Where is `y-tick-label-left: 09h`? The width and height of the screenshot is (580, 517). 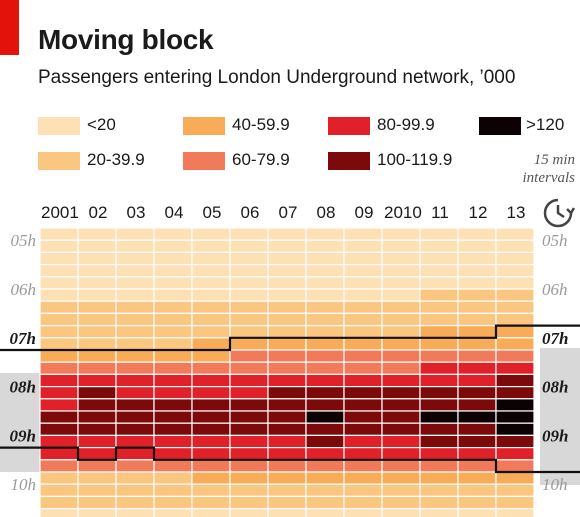 y-tick-label-left: 09h is located at coordinates (23, 435).